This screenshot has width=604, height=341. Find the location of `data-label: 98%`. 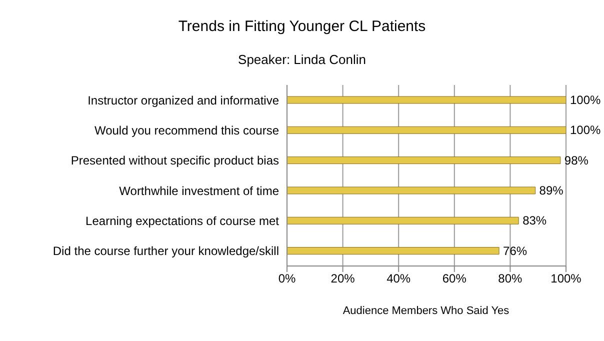

data-label: 98% is located at coordinates (576, 160).